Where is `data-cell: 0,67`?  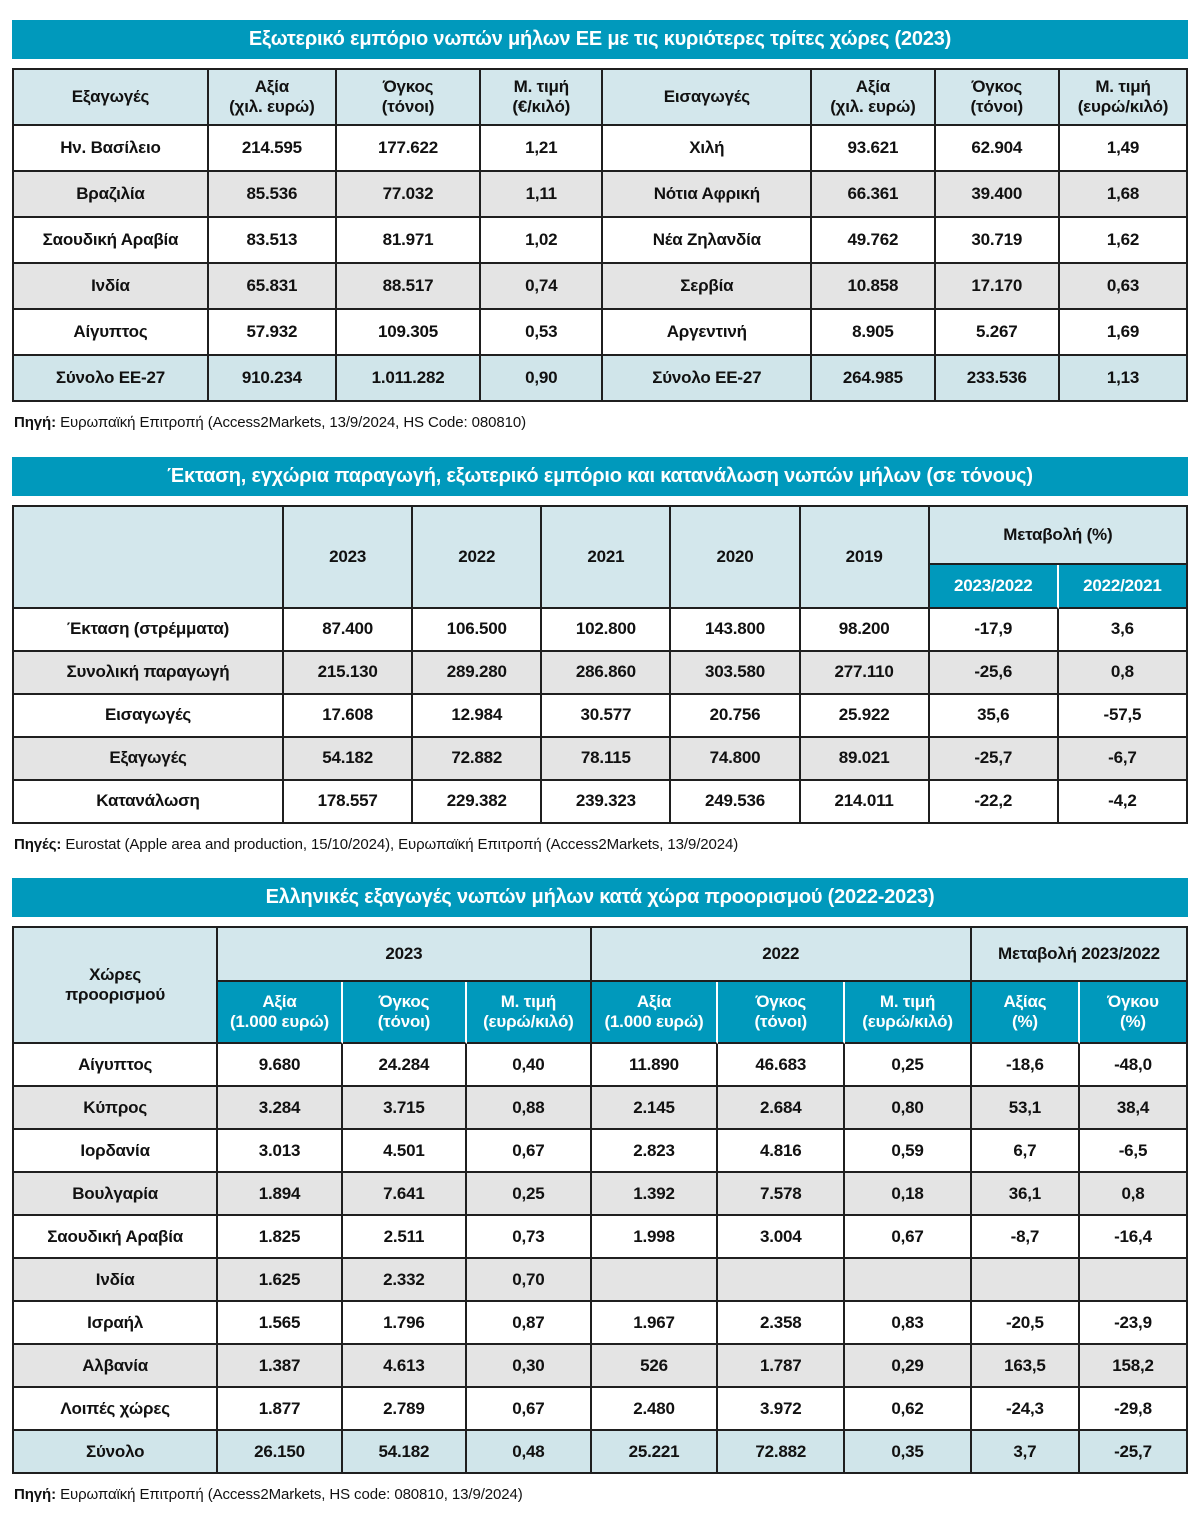 data-cell: 0,67 is located at coordinates (529, 1152).